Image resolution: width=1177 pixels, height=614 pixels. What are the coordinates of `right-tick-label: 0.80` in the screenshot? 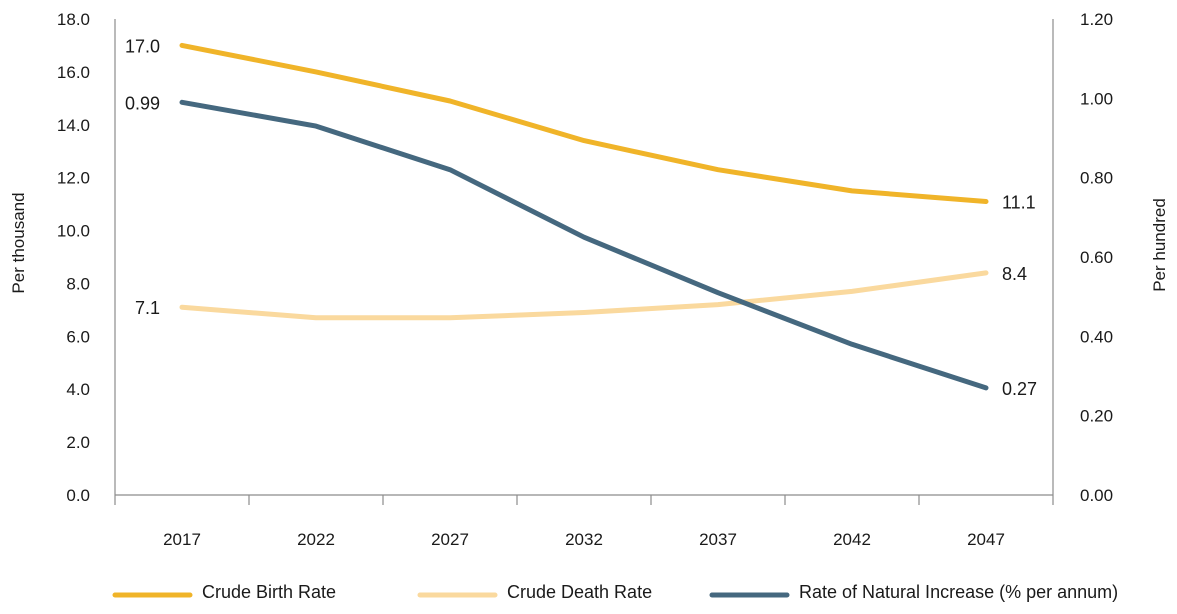 It's located at (1096, 178).